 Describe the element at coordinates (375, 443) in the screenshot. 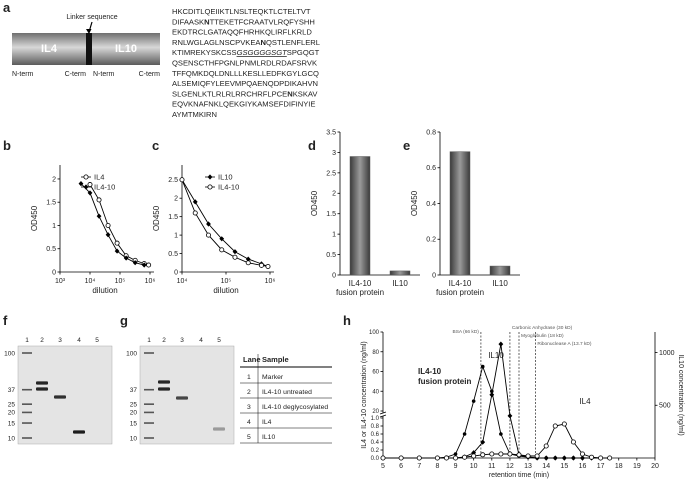

I see `y-tick-label: 0.4` at that location.